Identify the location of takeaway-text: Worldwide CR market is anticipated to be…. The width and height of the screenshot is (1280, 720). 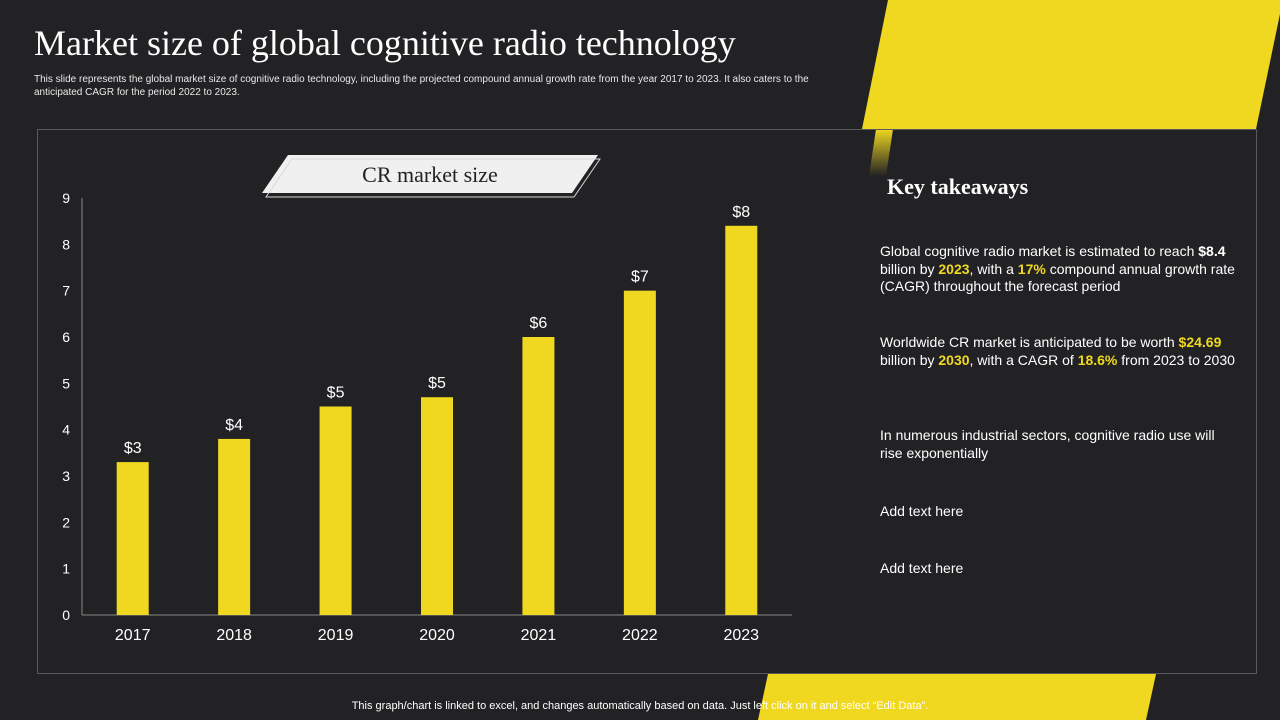
(1029, 342).